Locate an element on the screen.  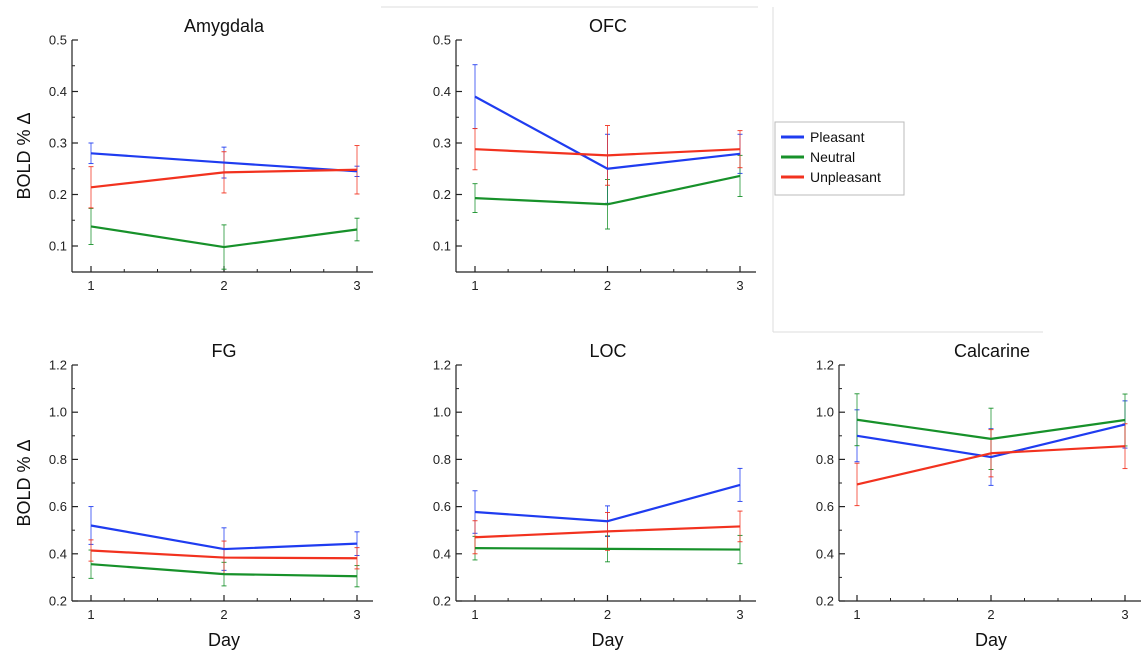
panel-ofc: OFC 0.1 0.2 0.3 0.4 0.5 1 2 3 is located at coordinates (594, 154).